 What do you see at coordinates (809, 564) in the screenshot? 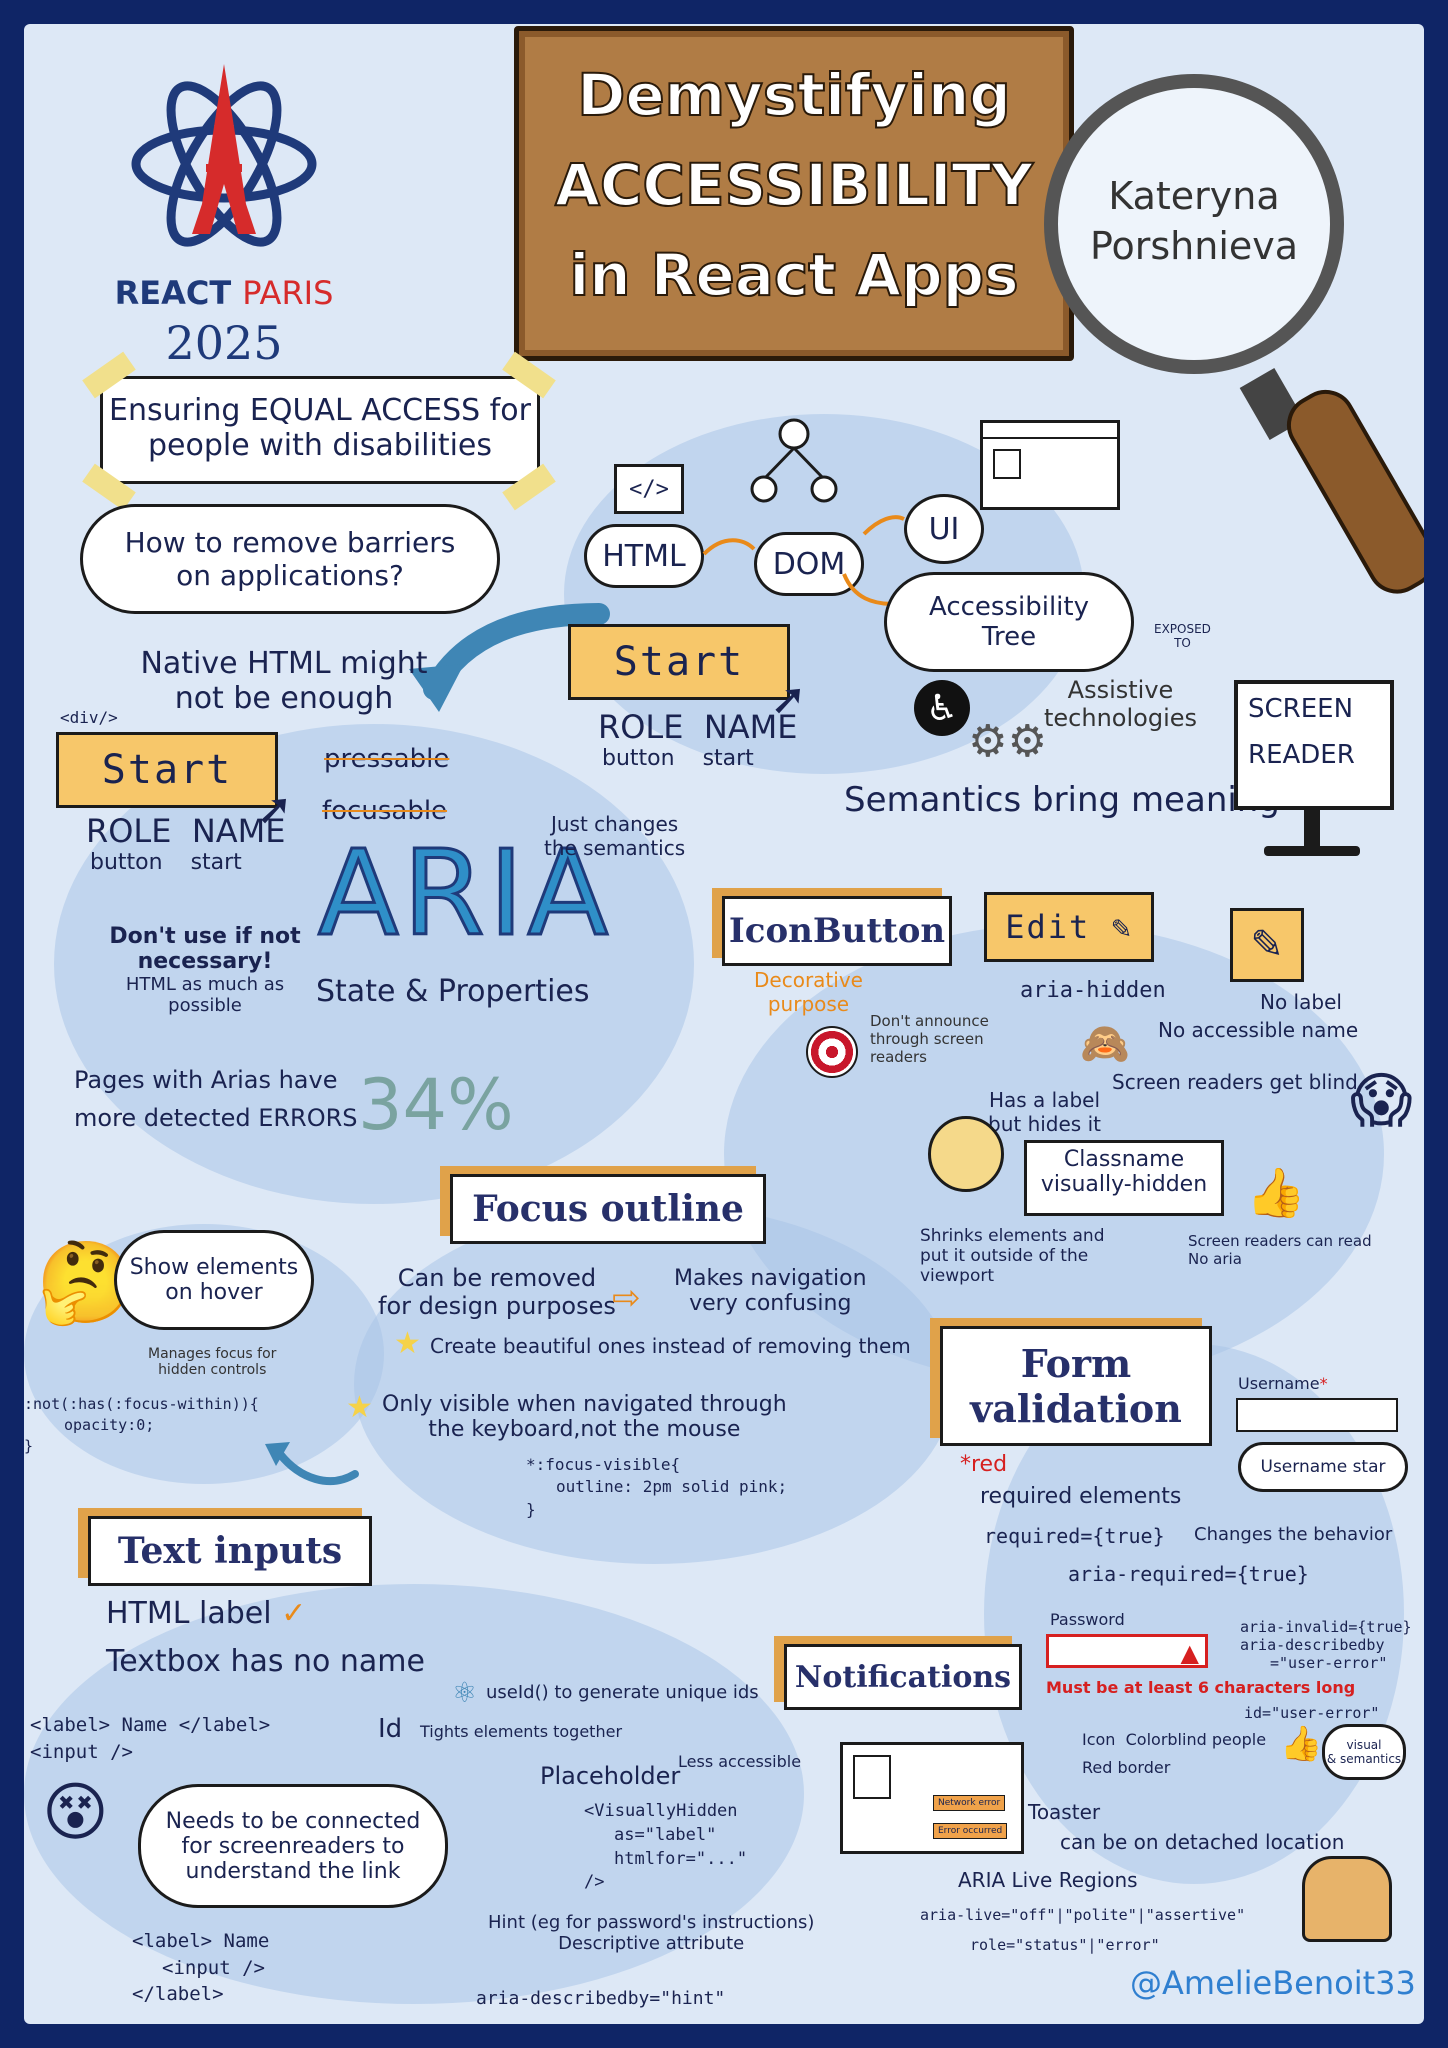
I see `dom-node: DOM` at bounding box center [809, 564].